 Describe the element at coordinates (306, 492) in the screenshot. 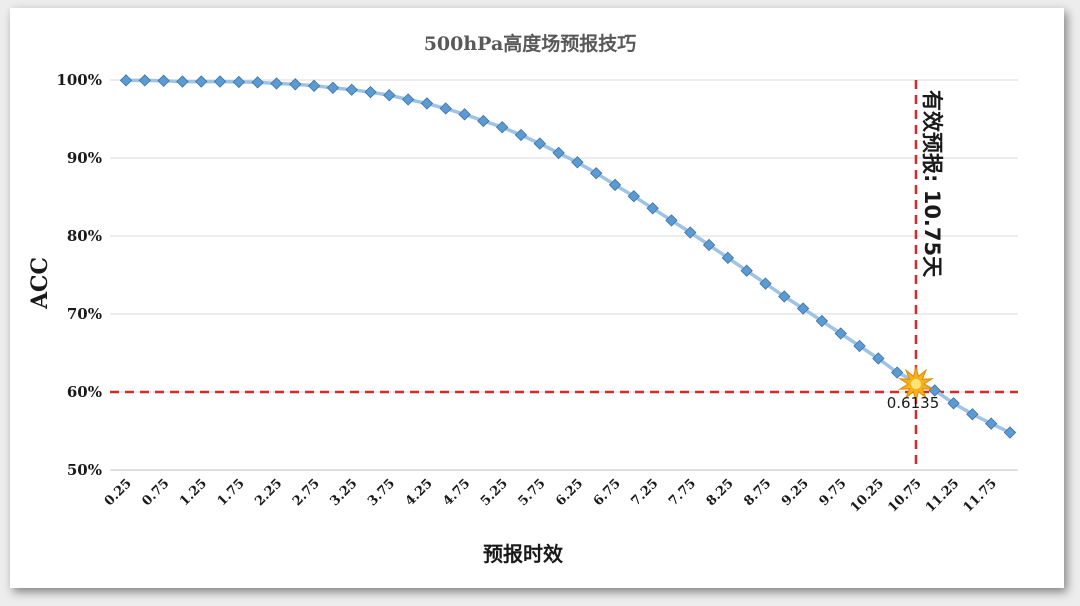

I see `x-tick-label: 2.75` at that location.